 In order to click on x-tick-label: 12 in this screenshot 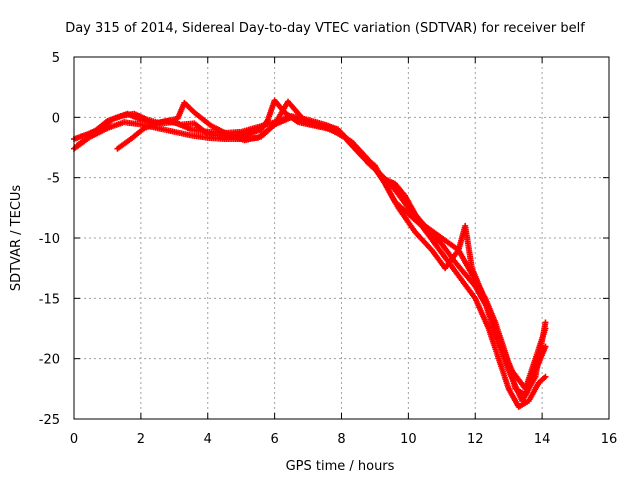, I will do `click(475, 439)`.